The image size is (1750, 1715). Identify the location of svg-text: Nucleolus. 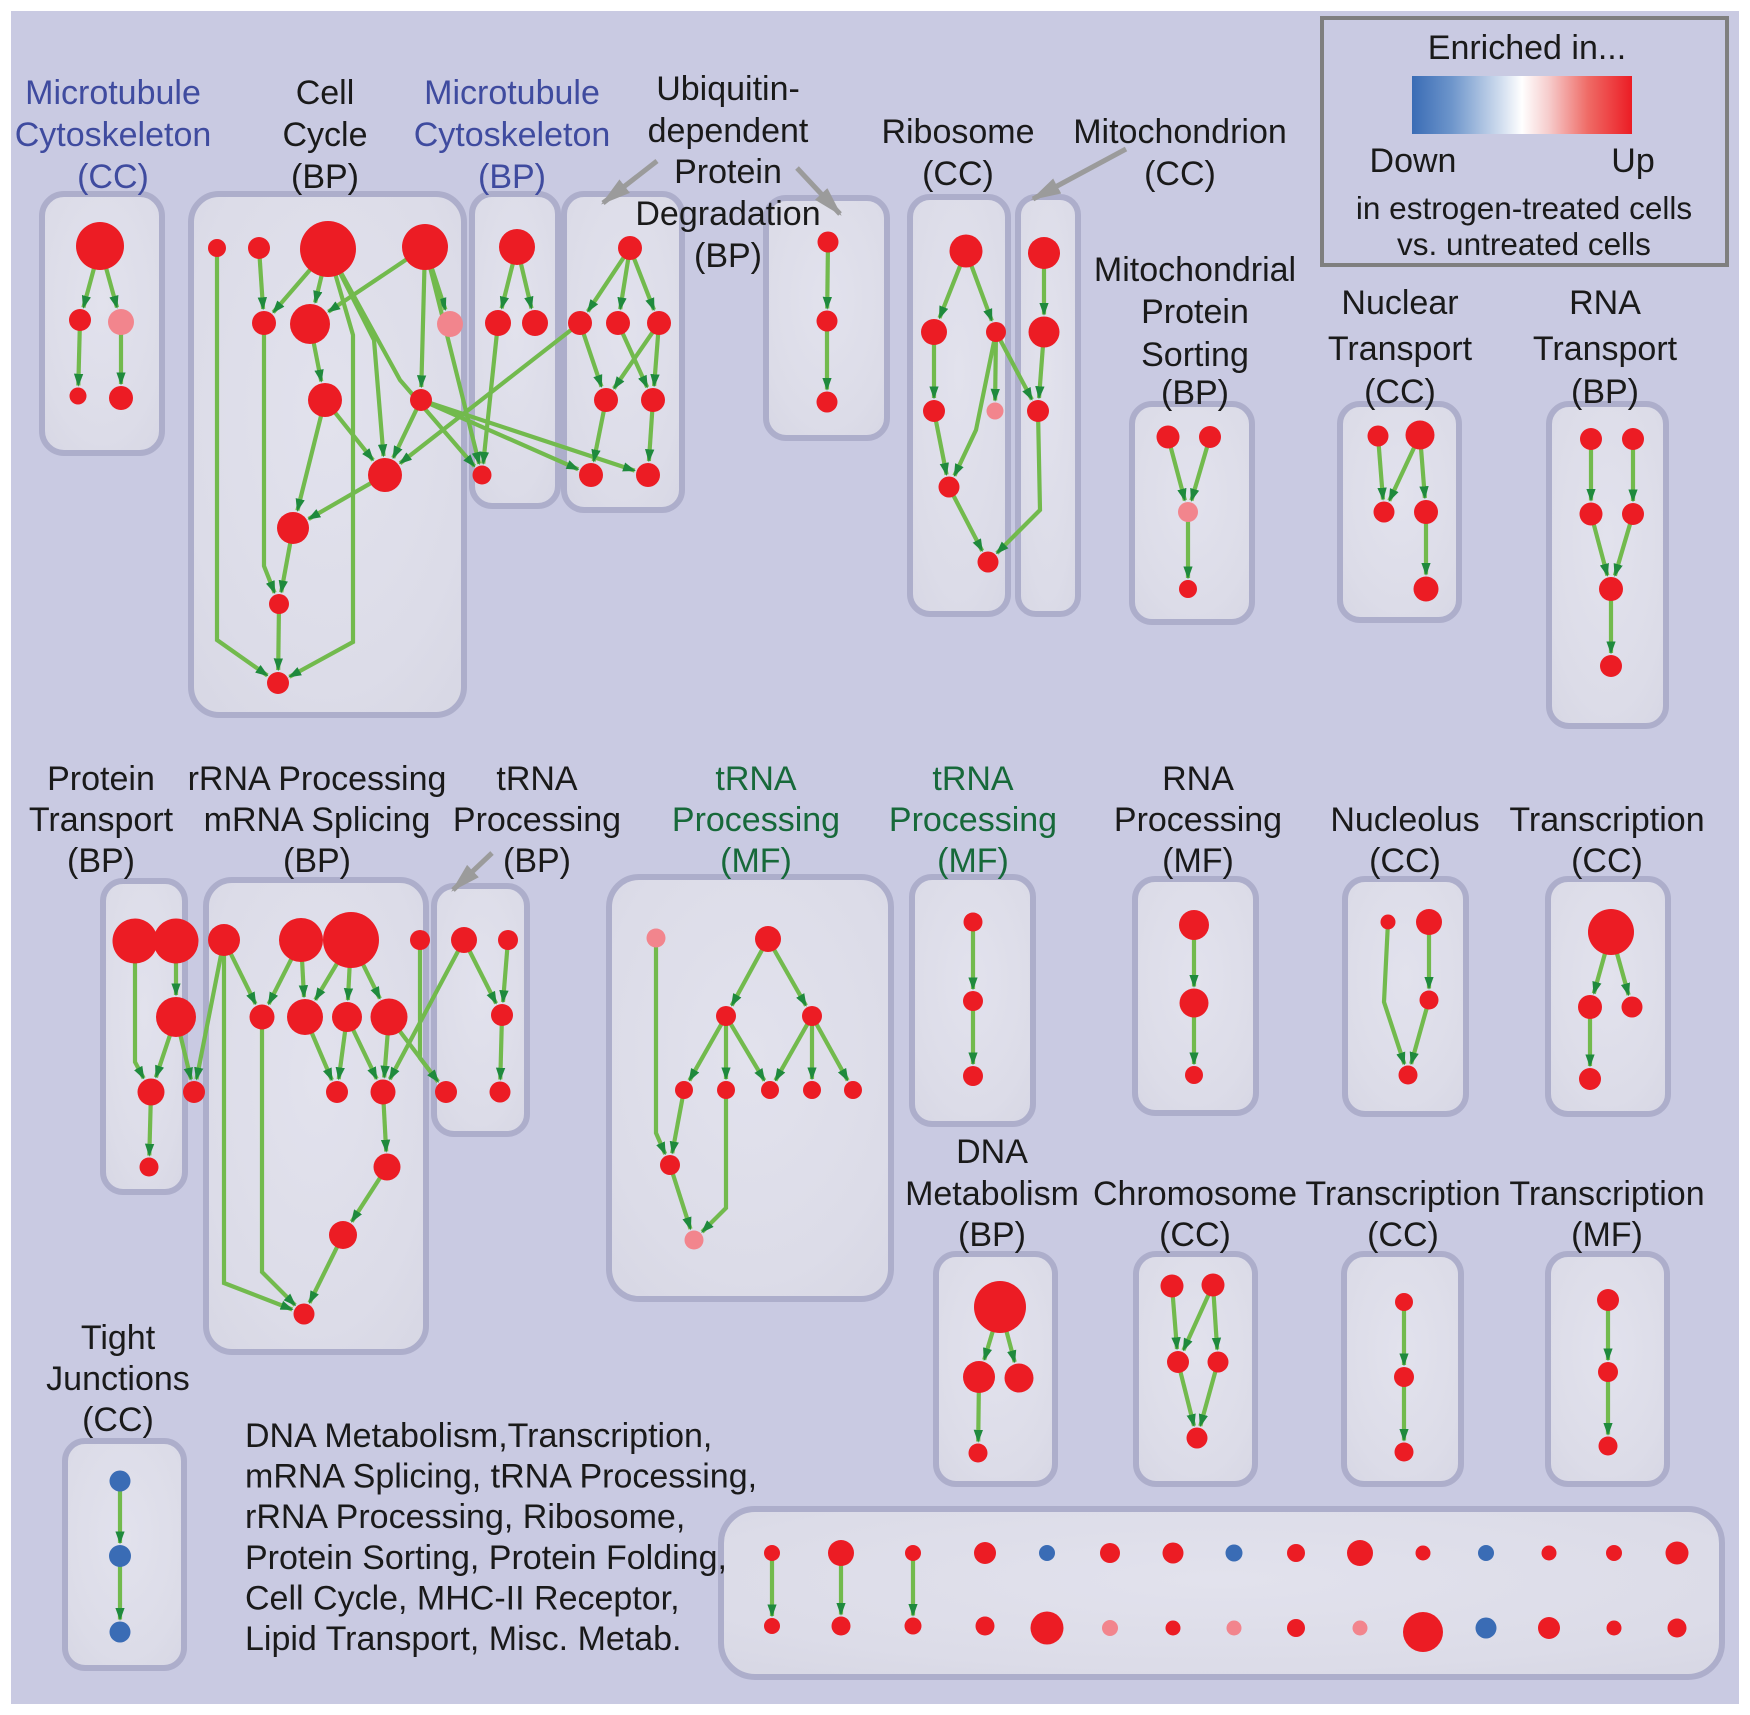
(1404, 820).